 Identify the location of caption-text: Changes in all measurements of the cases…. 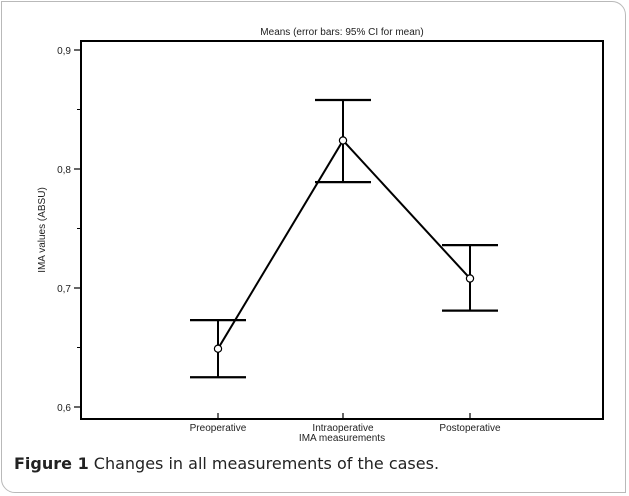
(266, 463).